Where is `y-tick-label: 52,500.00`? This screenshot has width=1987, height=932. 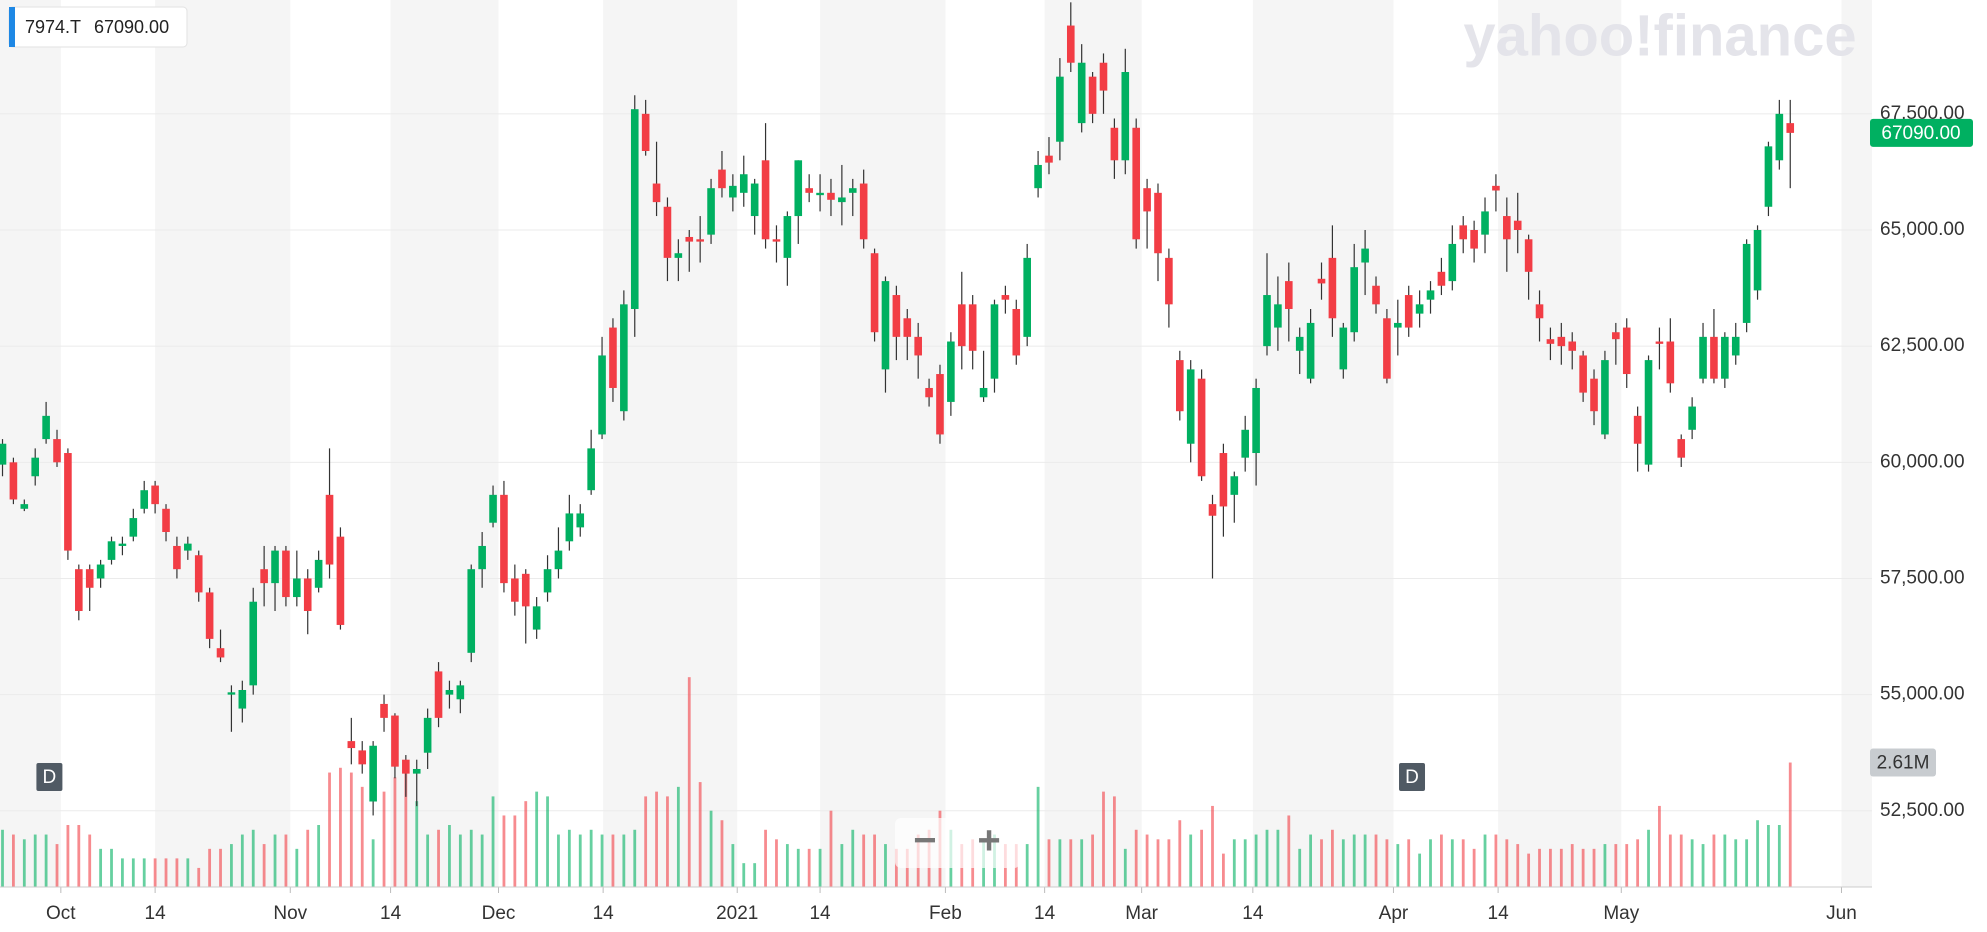
y-tick-label: 52,500.00 is located at coordinates (1922, 810).